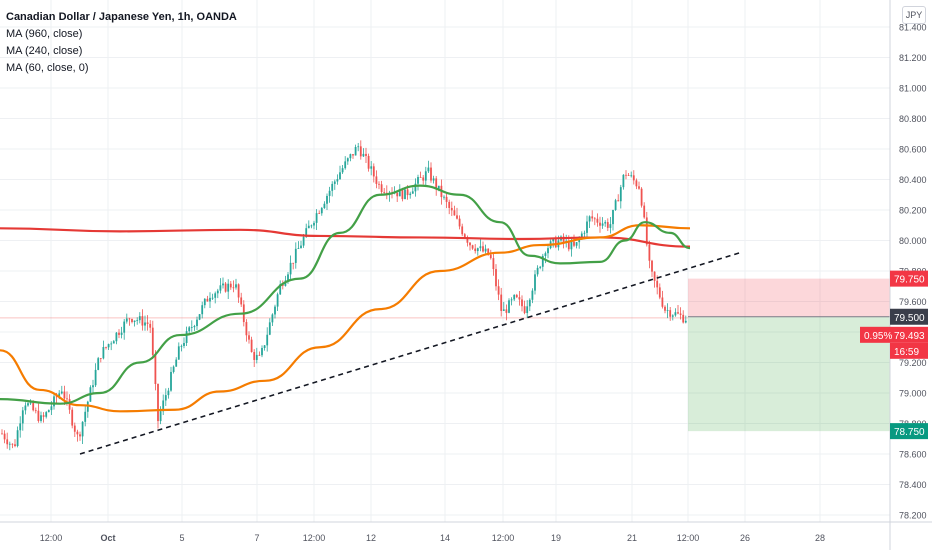 Image resolution: width=932 pixels, height=550 pixels. I want to click on y-tick-label: 81.200, so click(913, 58).